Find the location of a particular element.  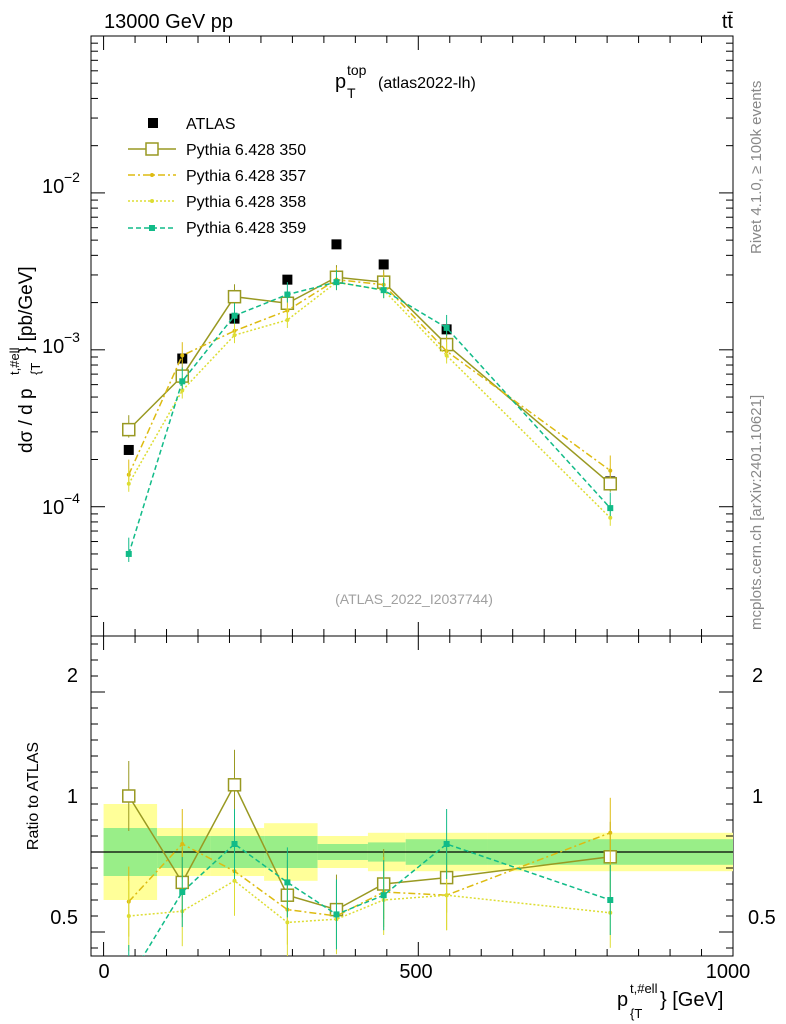

svg-text: Pythia 6.428 350 is located at coordinates (246, 150).